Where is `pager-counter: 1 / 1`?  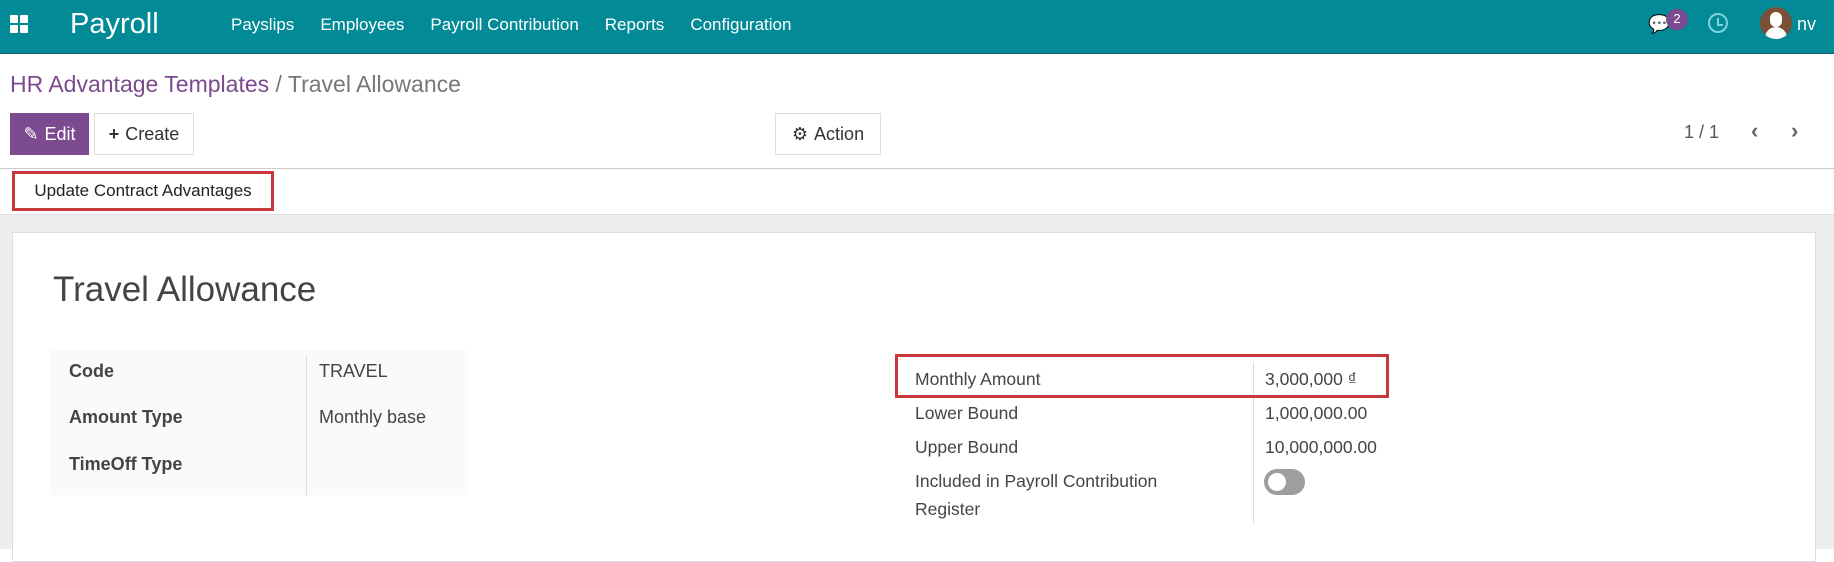 pager-counter: 1 / 1 is located at coordinates (1702, 132).